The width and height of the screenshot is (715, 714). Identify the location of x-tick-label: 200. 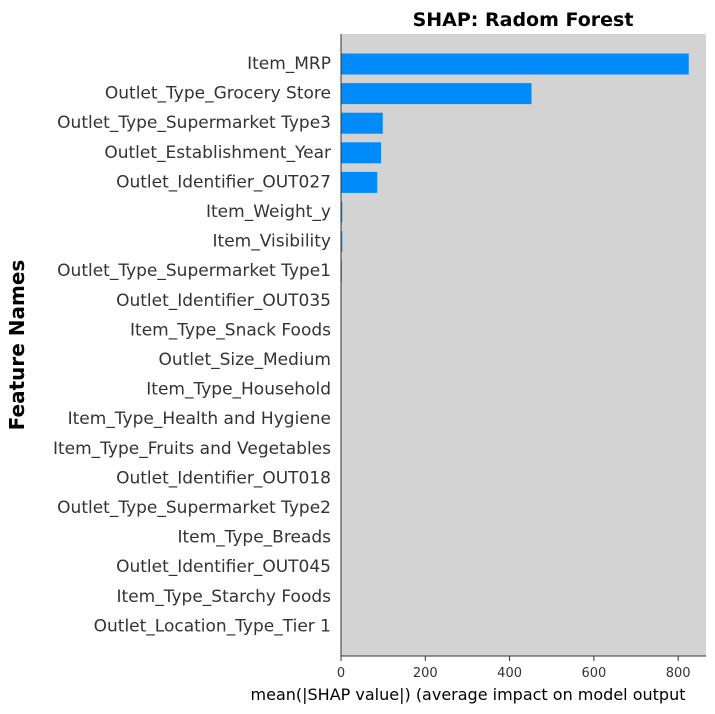
(425, 673).